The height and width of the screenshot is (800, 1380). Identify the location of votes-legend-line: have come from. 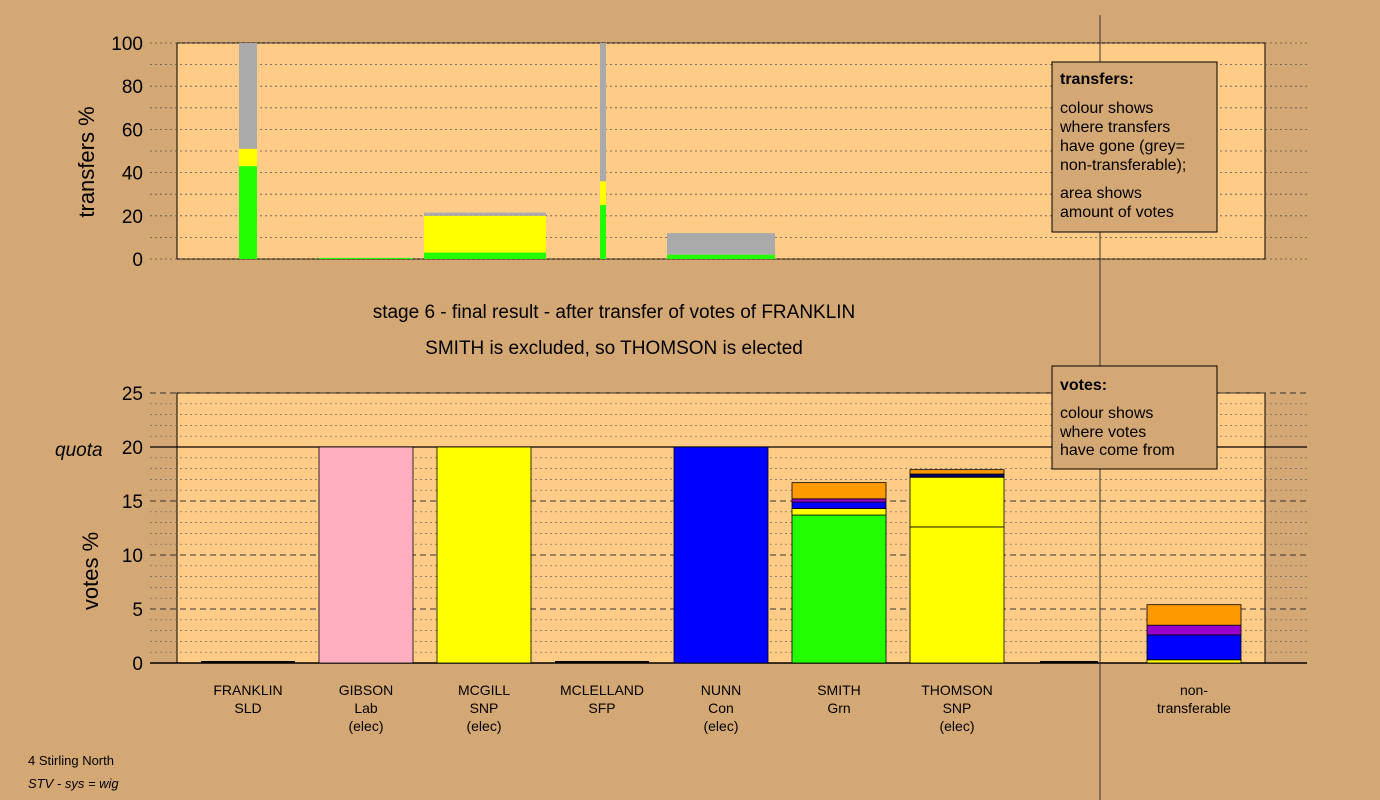
(1117, 450).